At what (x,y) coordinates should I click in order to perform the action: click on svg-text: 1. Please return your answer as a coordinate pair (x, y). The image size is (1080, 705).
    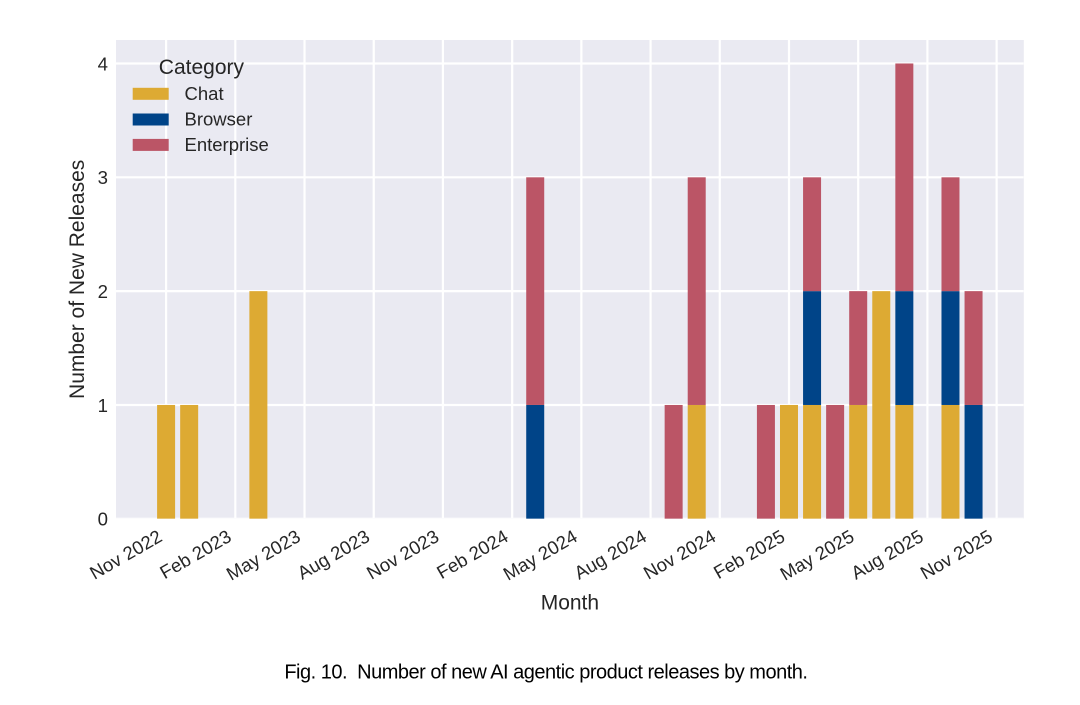
    Looking at the image, I should click on (103, 405).